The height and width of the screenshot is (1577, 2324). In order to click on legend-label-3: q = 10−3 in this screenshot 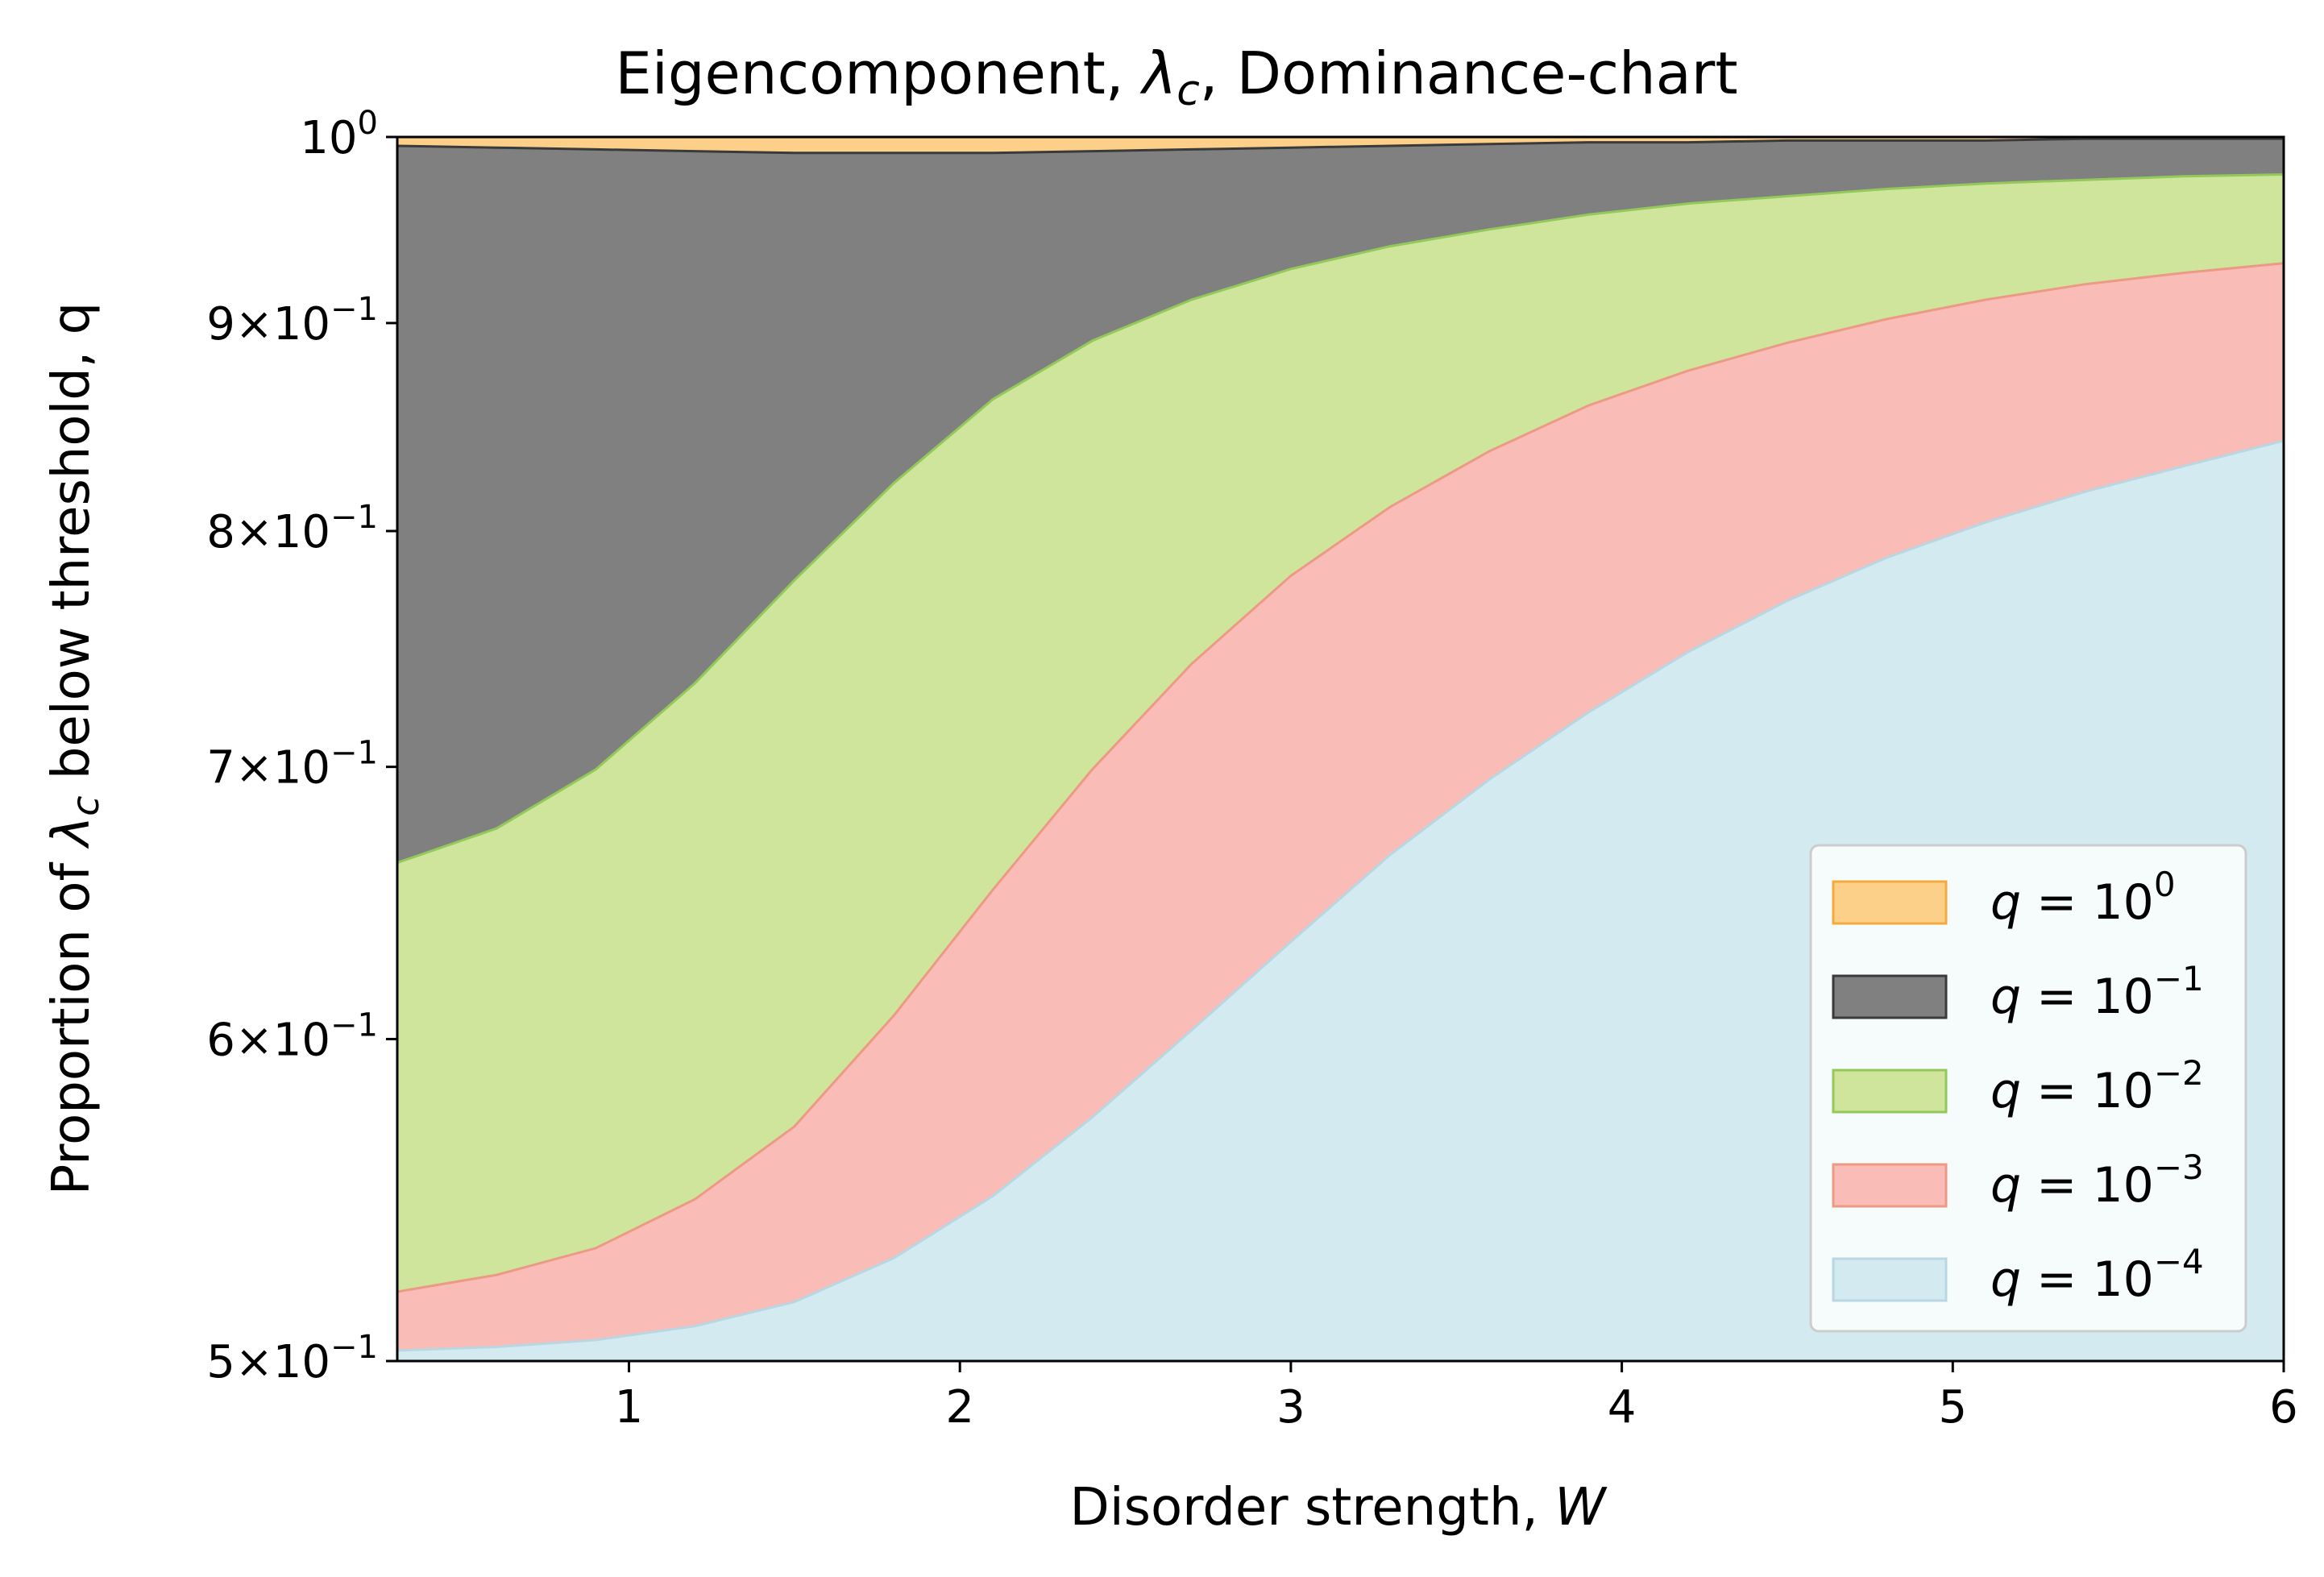, I will do `click(2097, 1181)`.